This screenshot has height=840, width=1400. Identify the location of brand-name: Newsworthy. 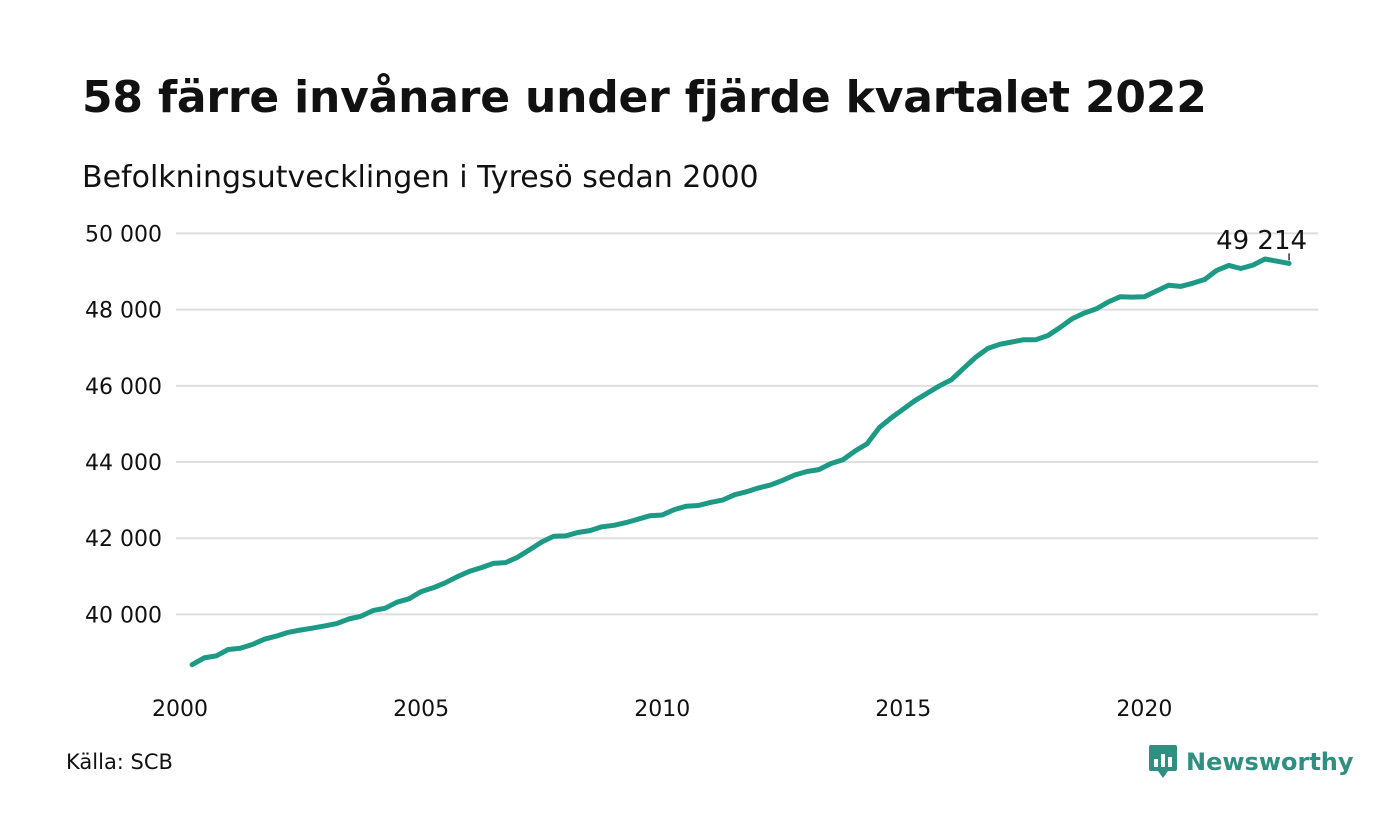
(1270, 762).